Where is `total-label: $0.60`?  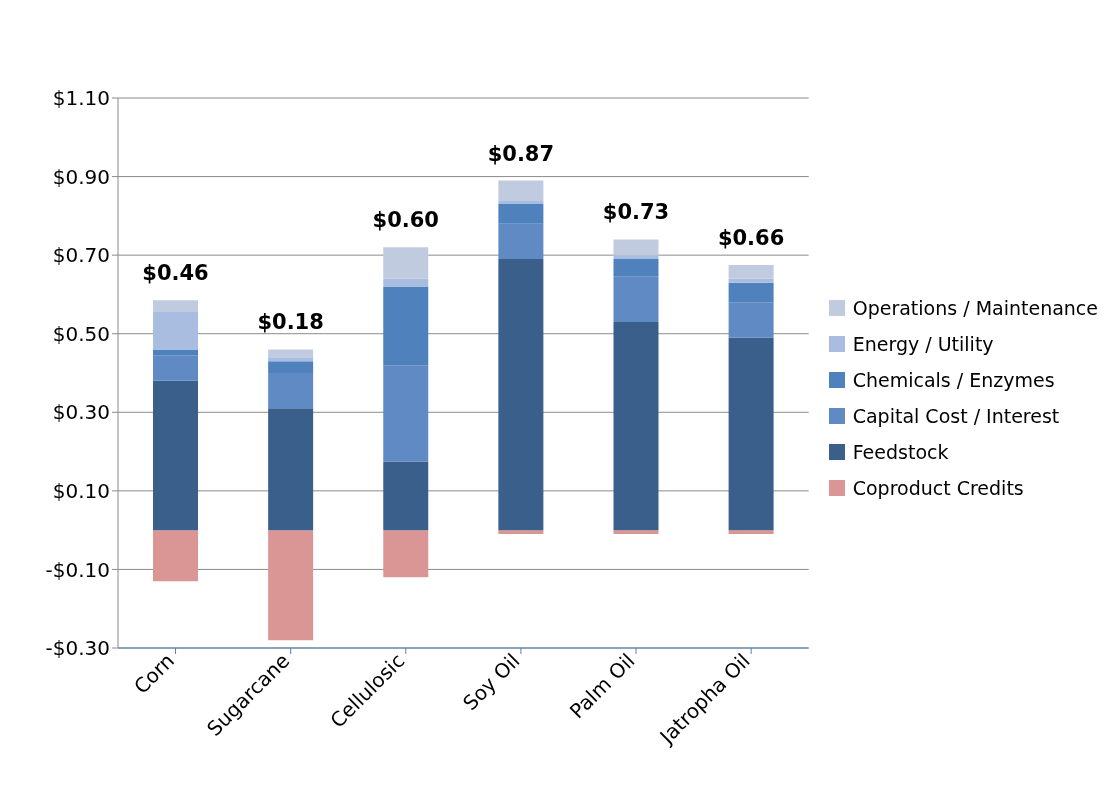
total-label: $0.60 is located at coordinates (405, 220).